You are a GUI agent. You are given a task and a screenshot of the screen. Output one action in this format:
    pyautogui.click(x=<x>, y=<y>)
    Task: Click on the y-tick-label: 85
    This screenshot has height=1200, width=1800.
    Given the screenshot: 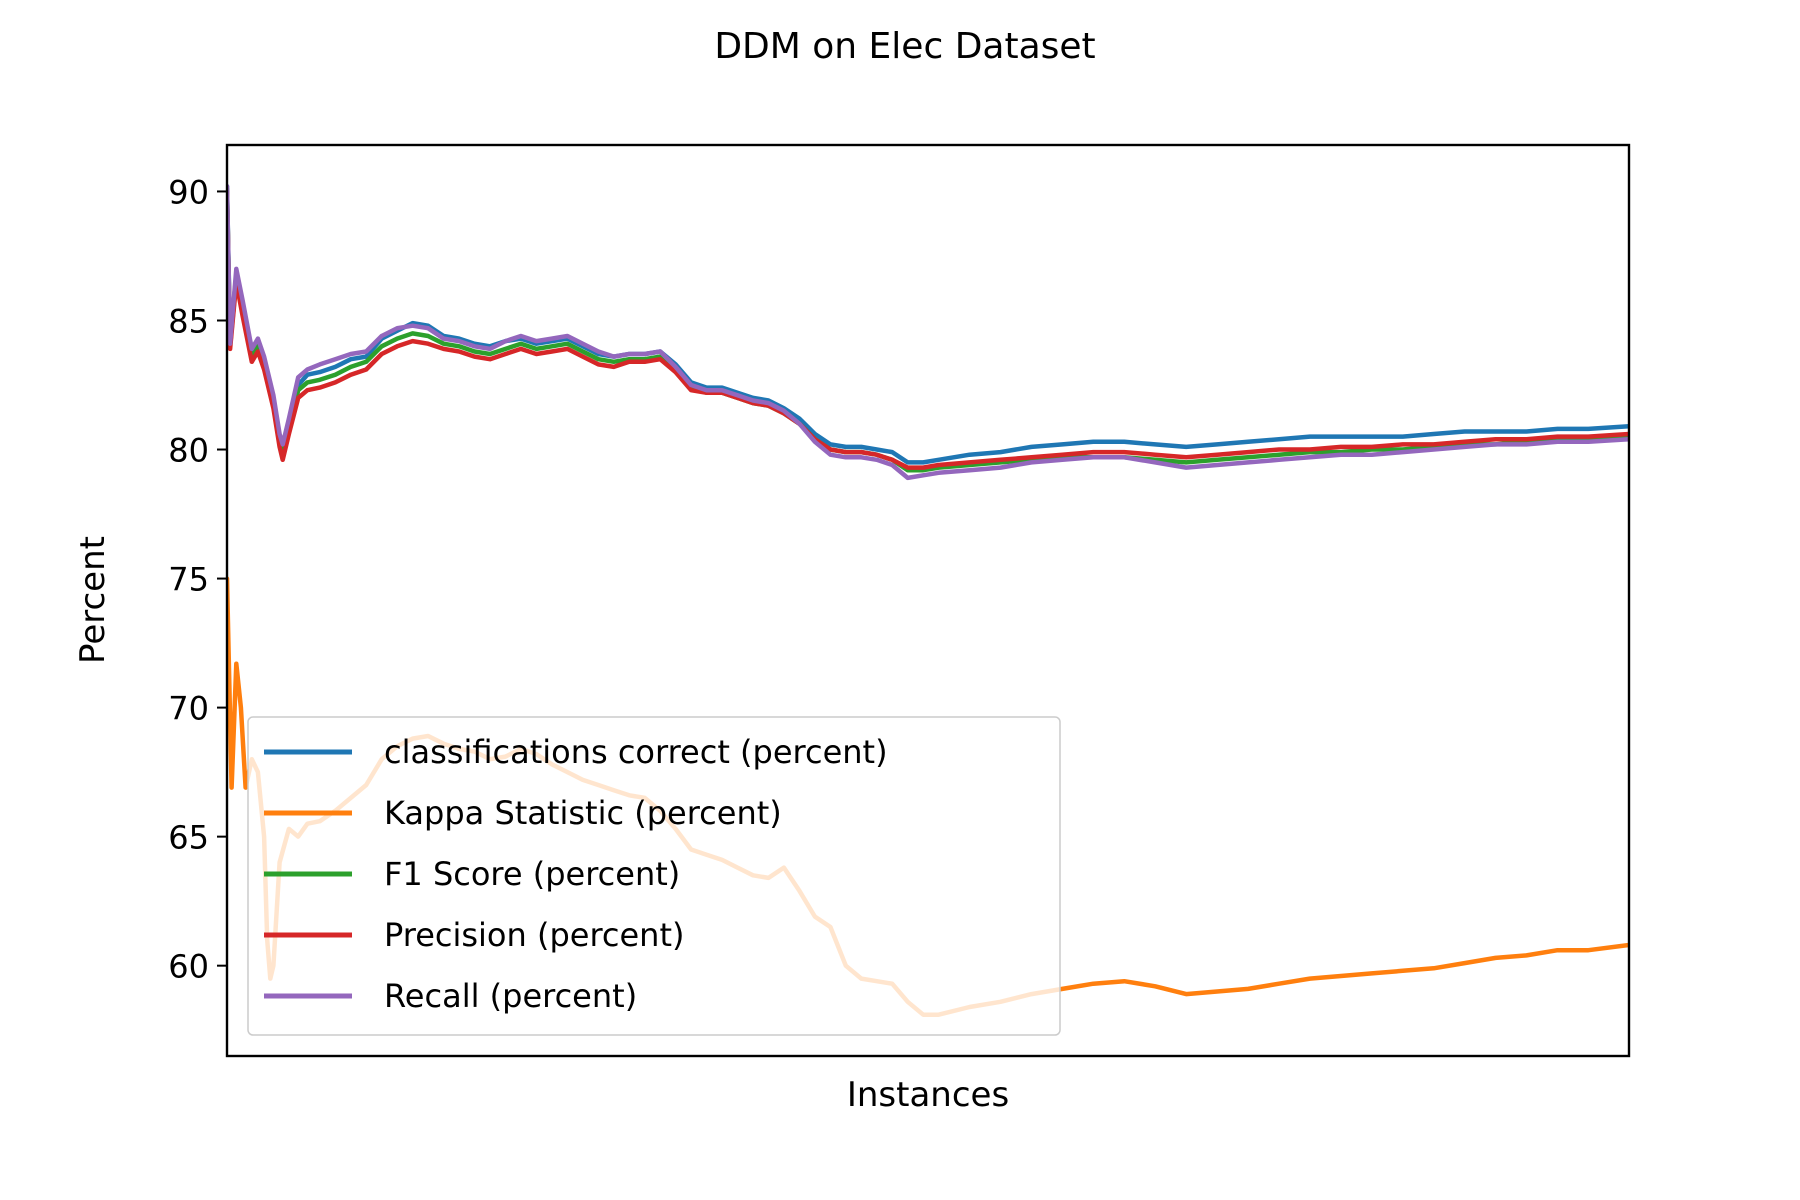 What is the action you would take?
    pyautogui.click(x=188, y=321)
    